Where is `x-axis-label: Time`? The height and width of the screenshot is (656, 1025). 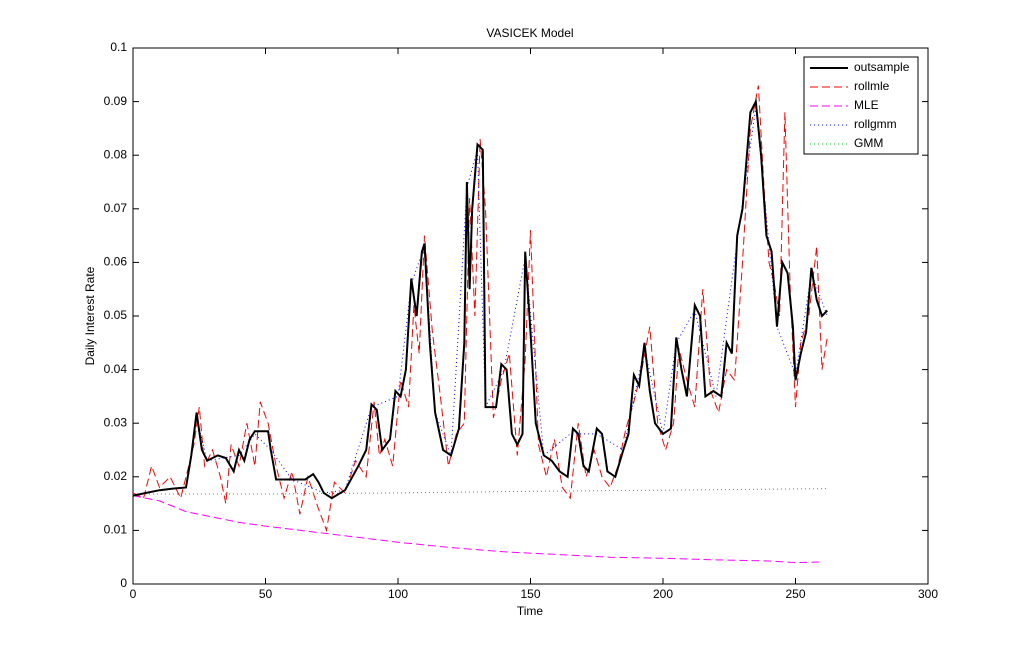 x-axis-label: Time is located at coordinates (530, 611).